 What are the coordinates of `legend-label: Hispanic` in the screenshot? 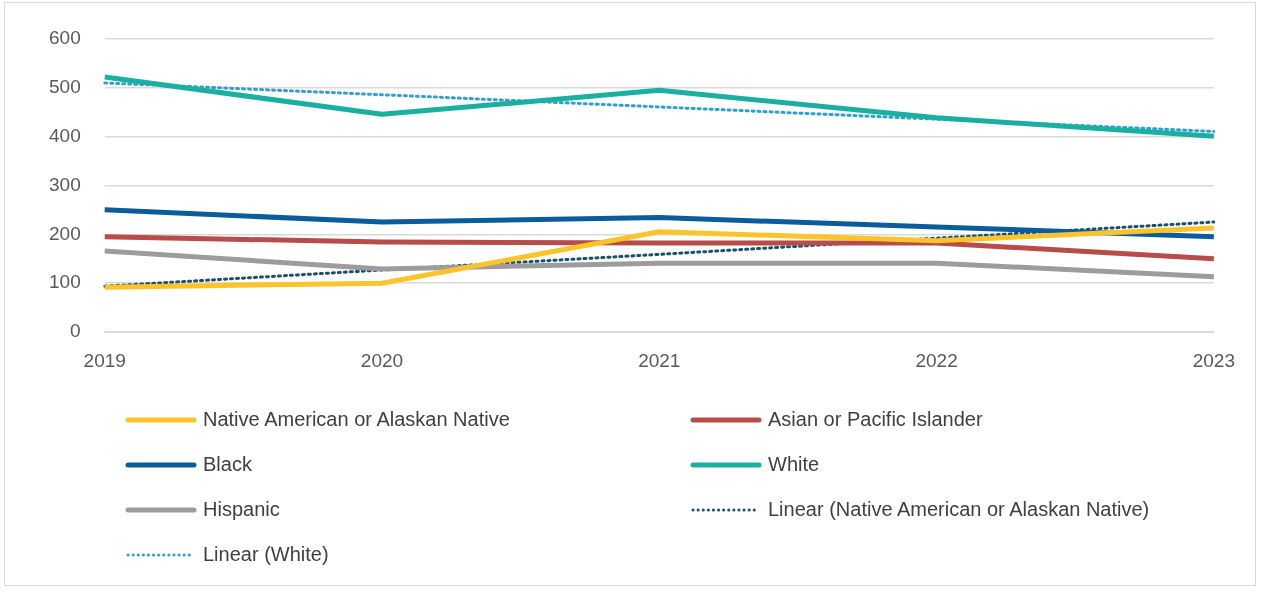 It's located at (241, 509).